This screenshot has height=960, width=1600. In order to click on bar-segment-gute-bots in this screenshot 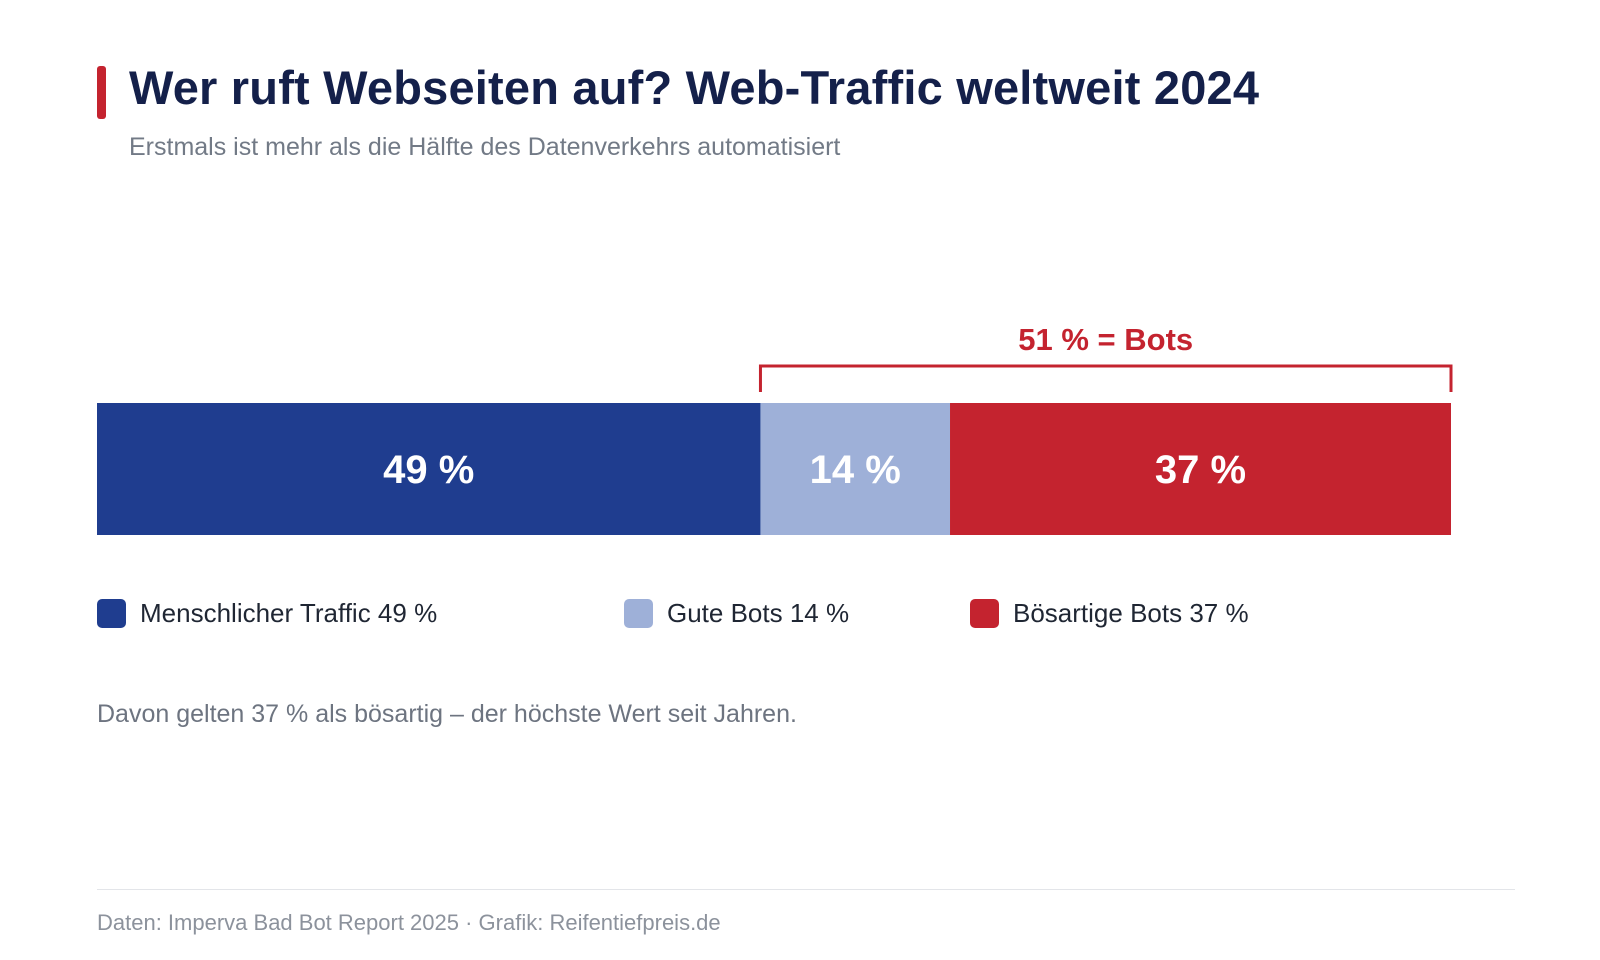, I will do `click(855, 469)`.